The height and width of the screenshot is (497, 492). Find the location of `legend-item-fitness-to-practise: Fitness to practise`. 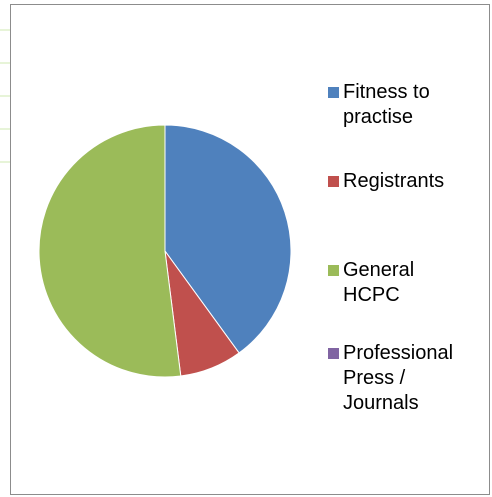

legend-item-fitness-to-practise: Fitness to practise is located at coordinates (410, 105).